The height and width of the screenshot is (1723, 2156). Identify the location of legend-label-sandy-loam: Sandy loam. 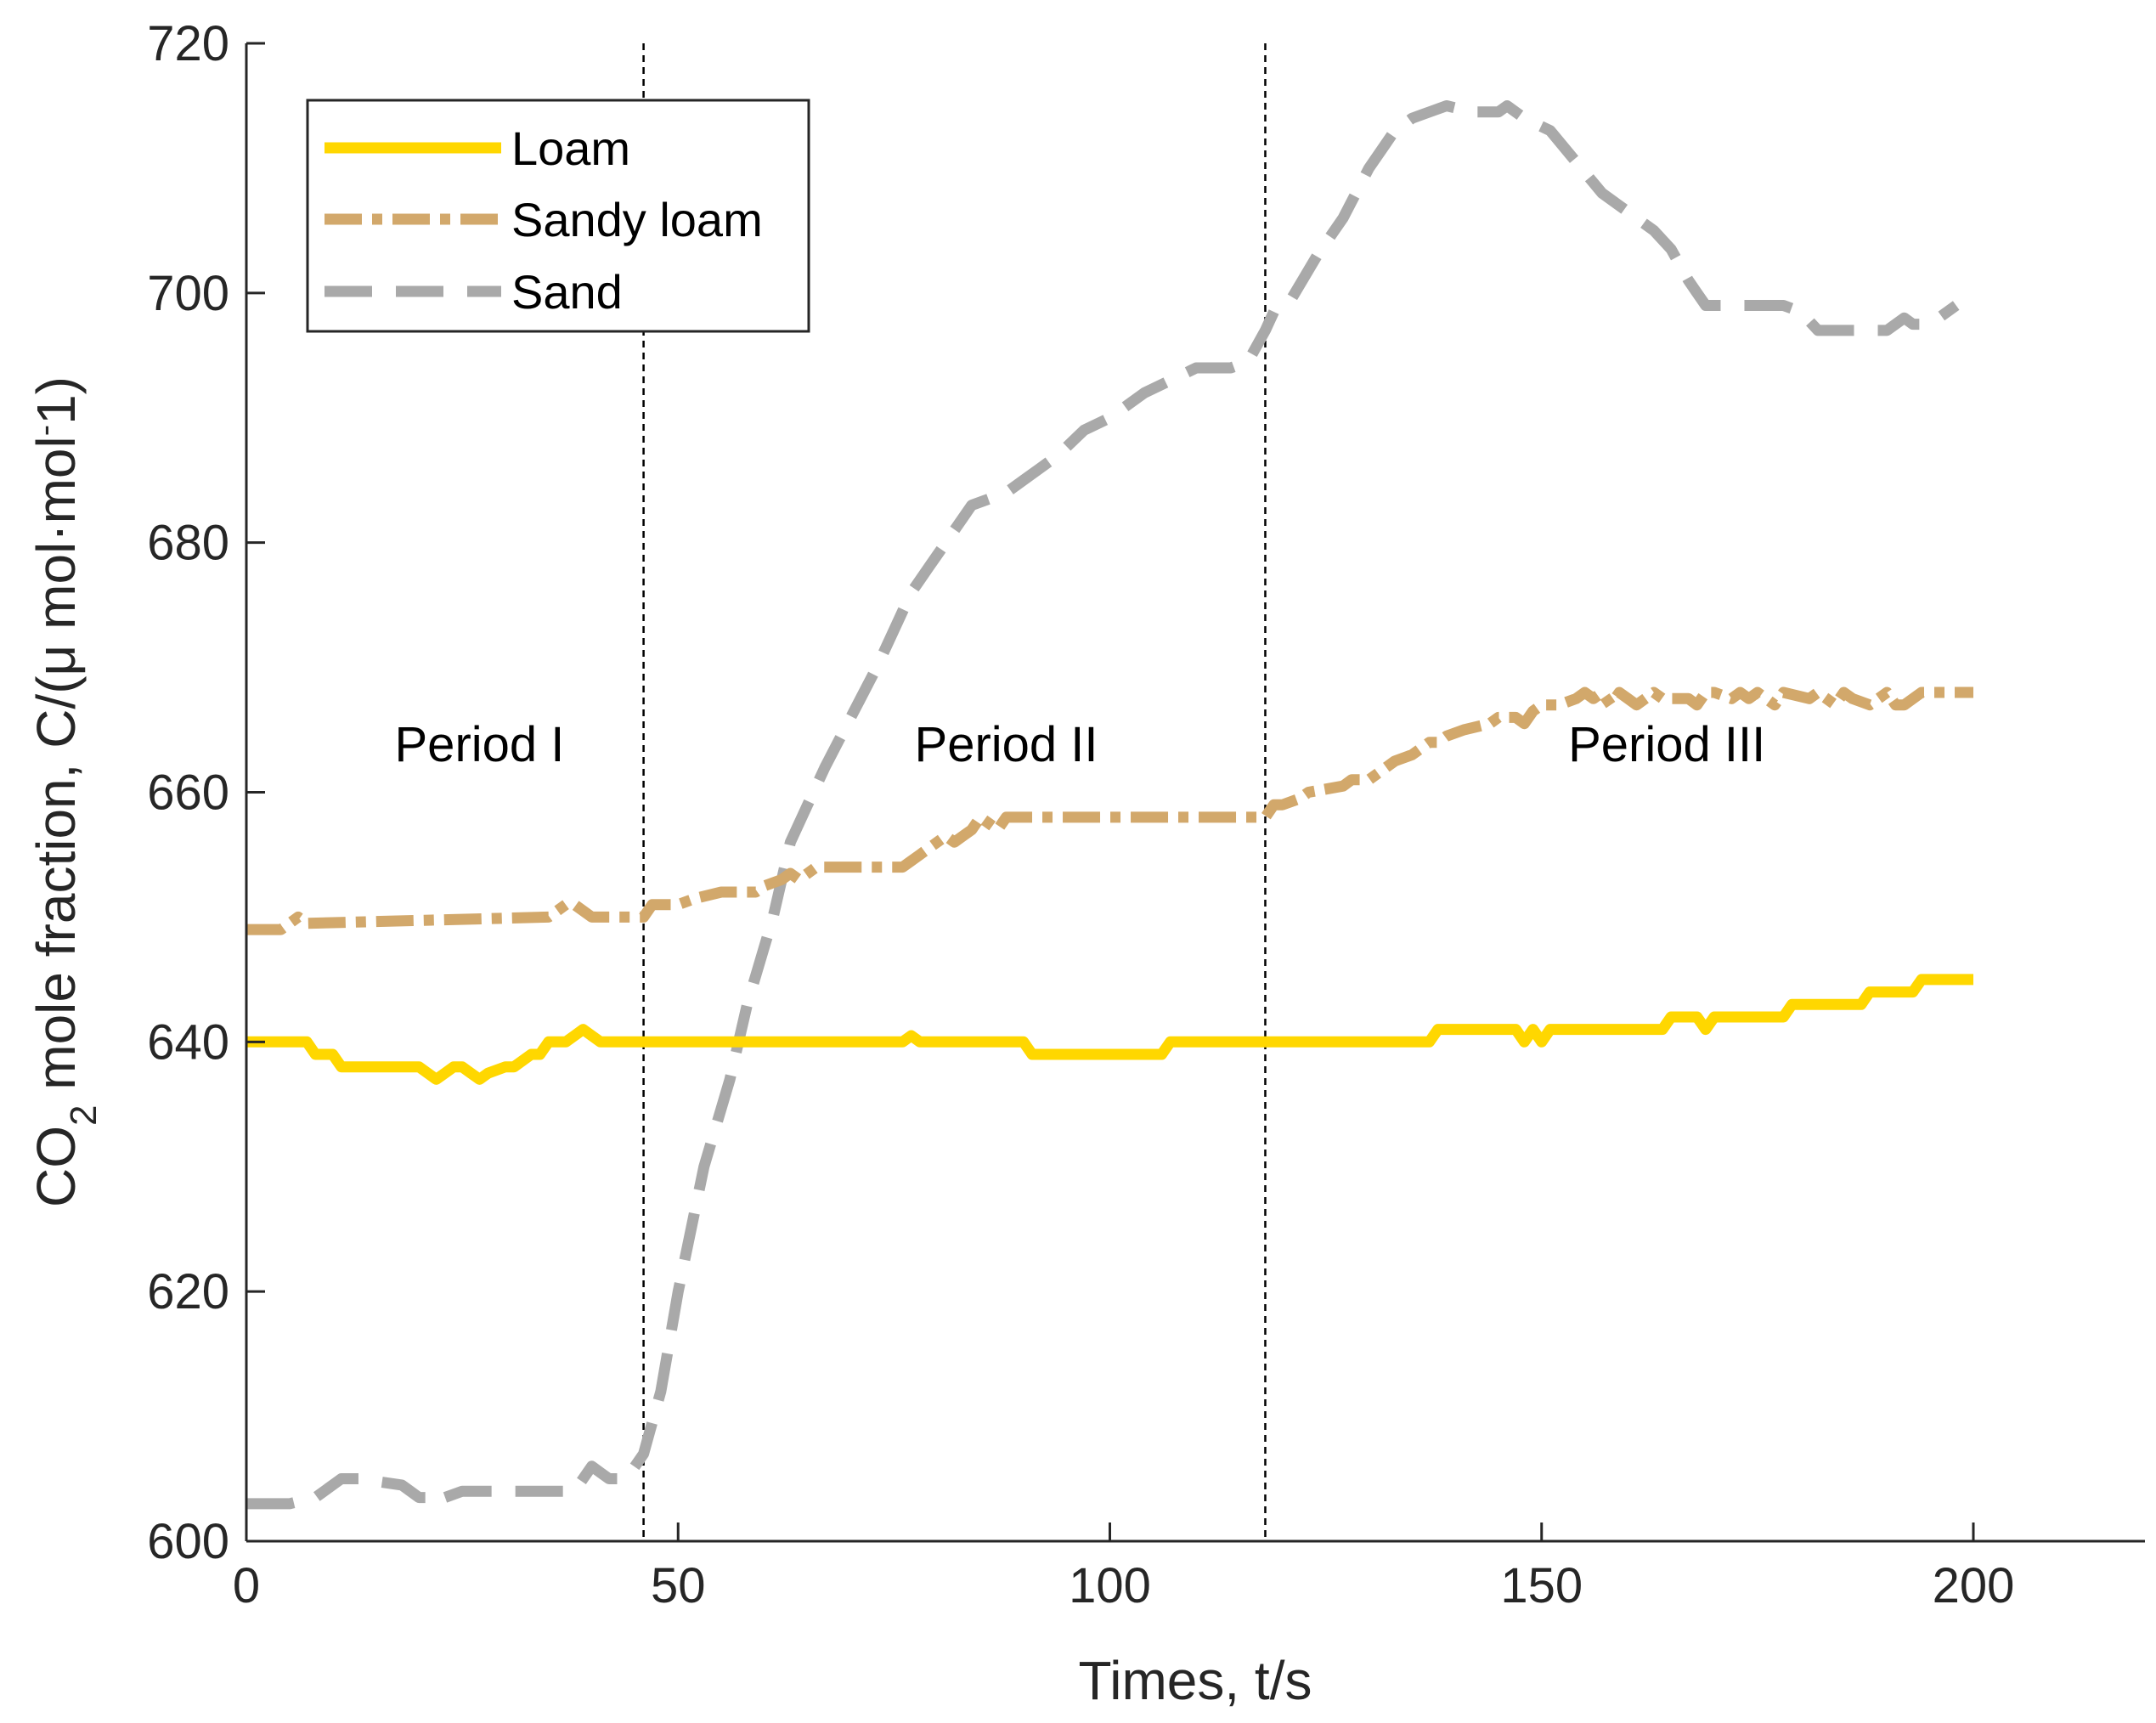
(637, 219).